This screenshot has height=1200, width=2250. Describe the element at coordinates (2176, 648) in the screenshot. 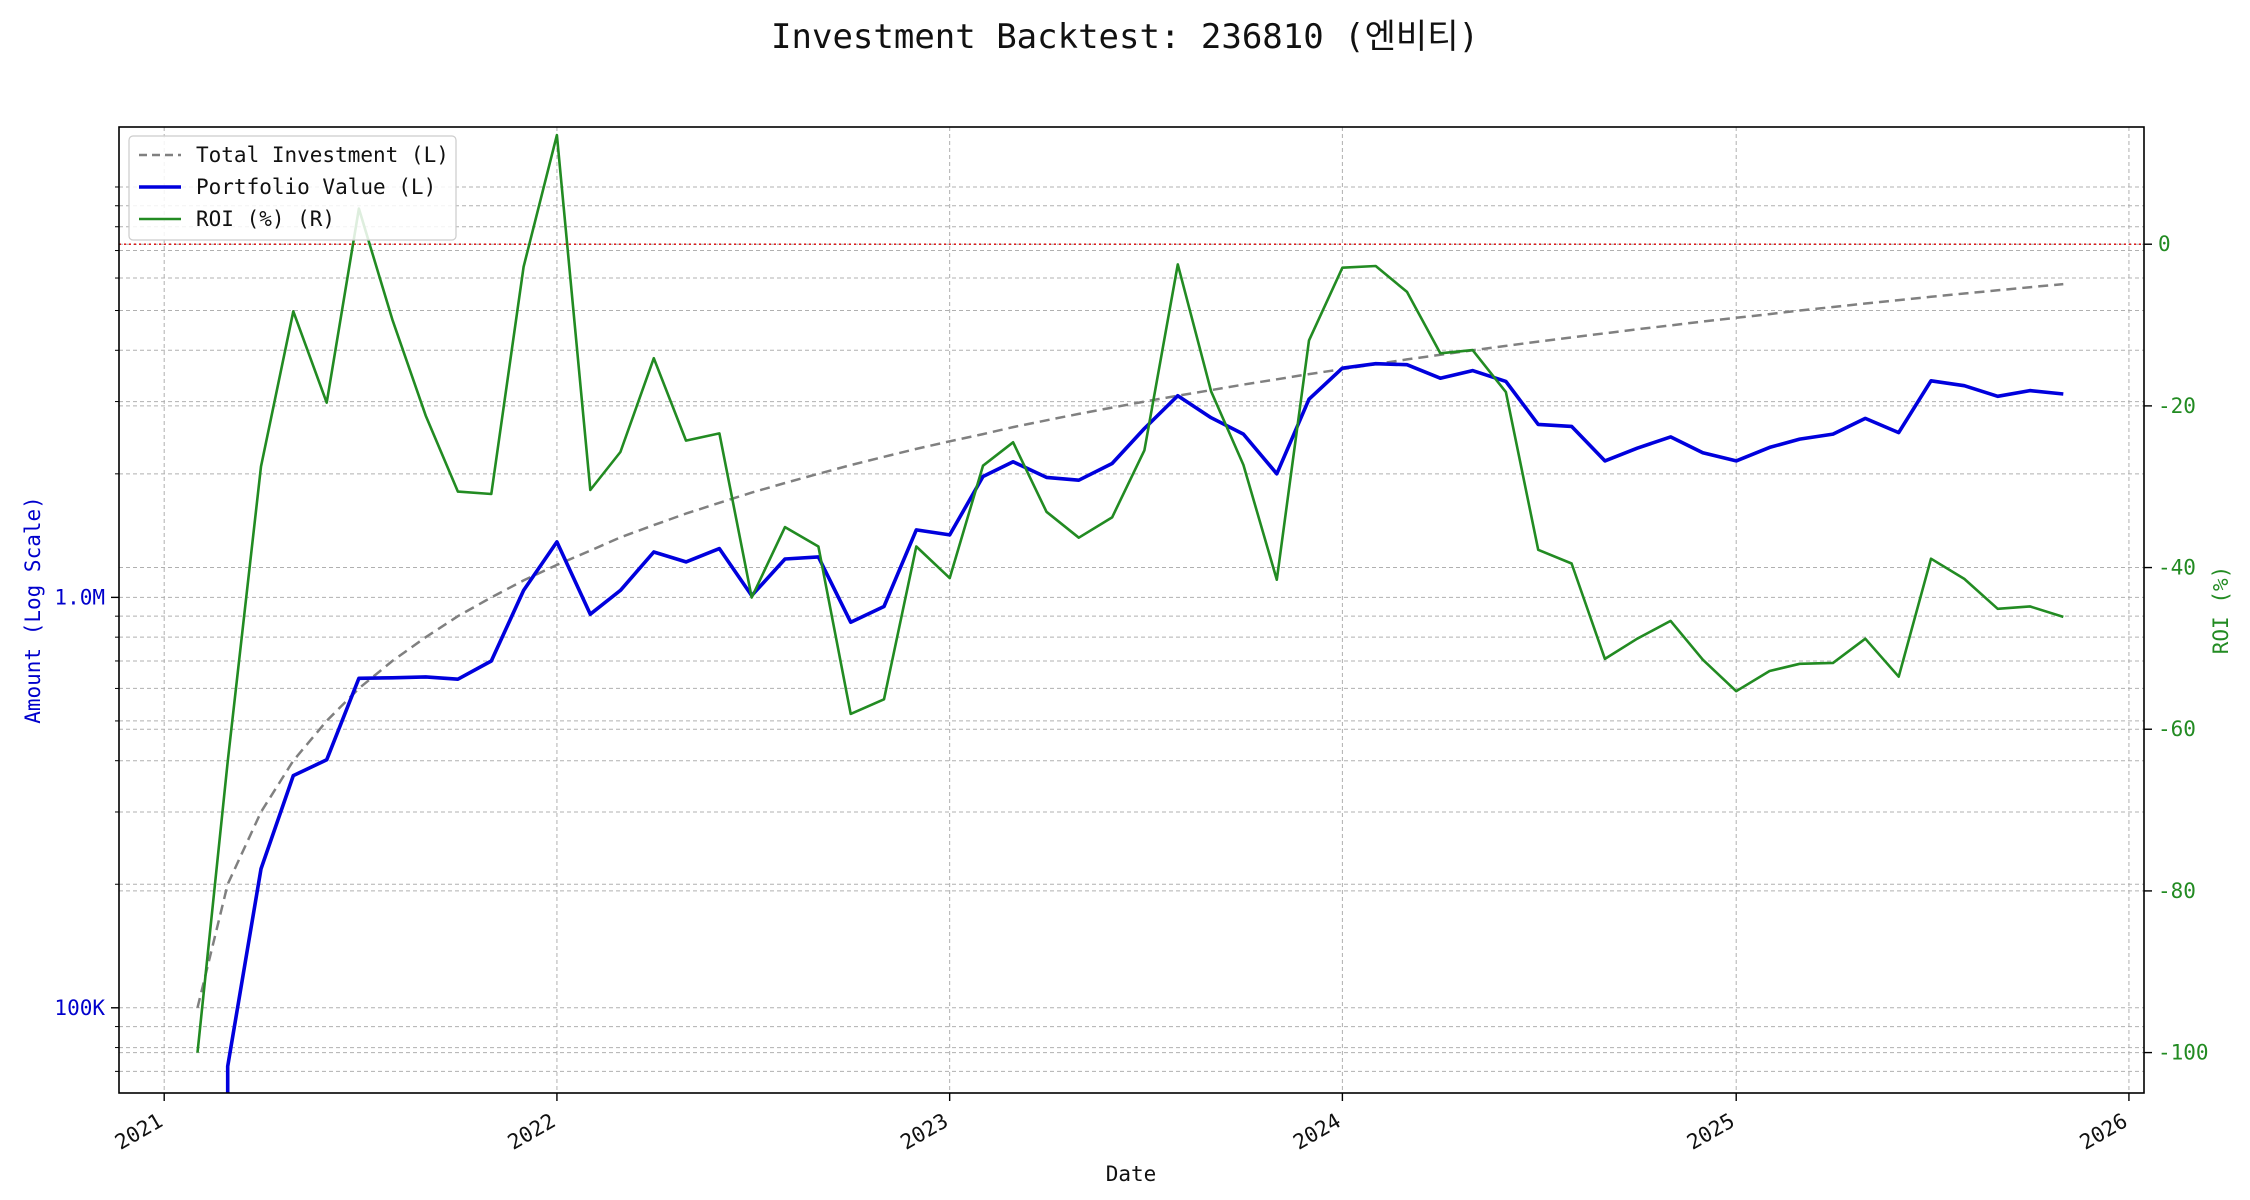

I see `right-y-axis: 0 -20 -40 -60 -80 -100` at that location.